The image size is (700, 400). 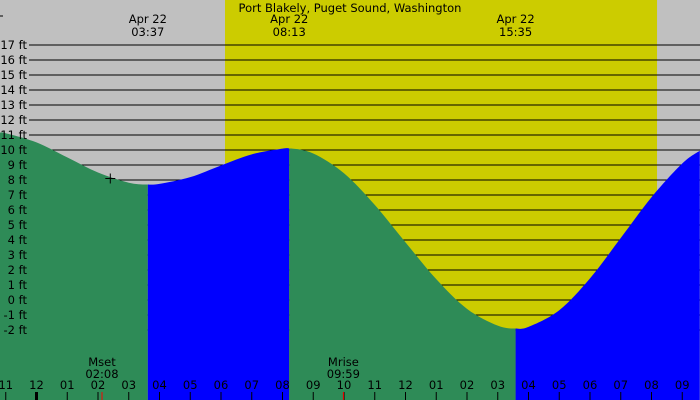 What do you see at coordinates (101, 374) in the screenshot?
I see `moon-event-time: 02:08` at bounding box center [101, 374].